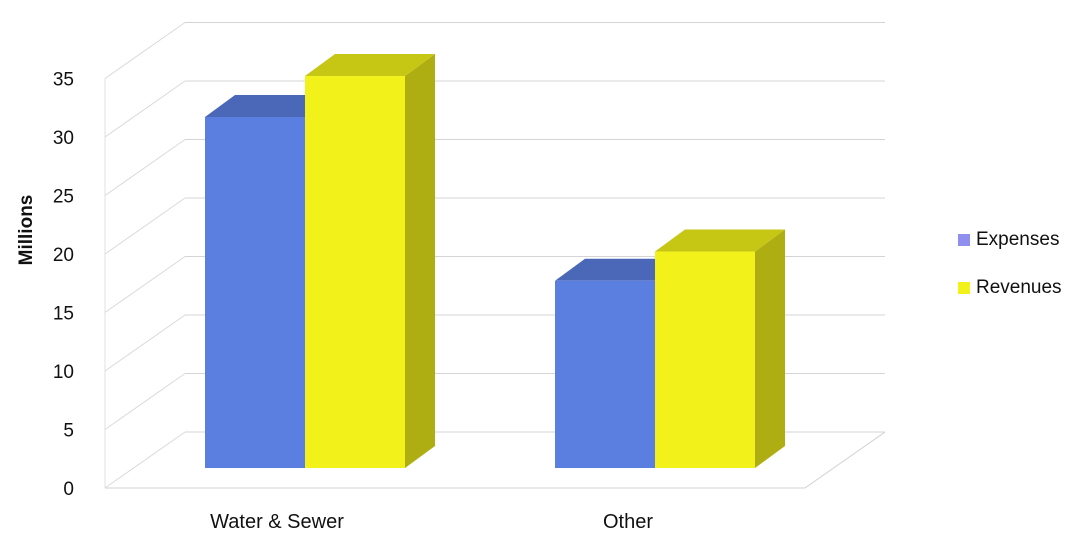 This screenshot has height=538, width=1084. I want to click on y-tick-label: 25, so click(63, 197).